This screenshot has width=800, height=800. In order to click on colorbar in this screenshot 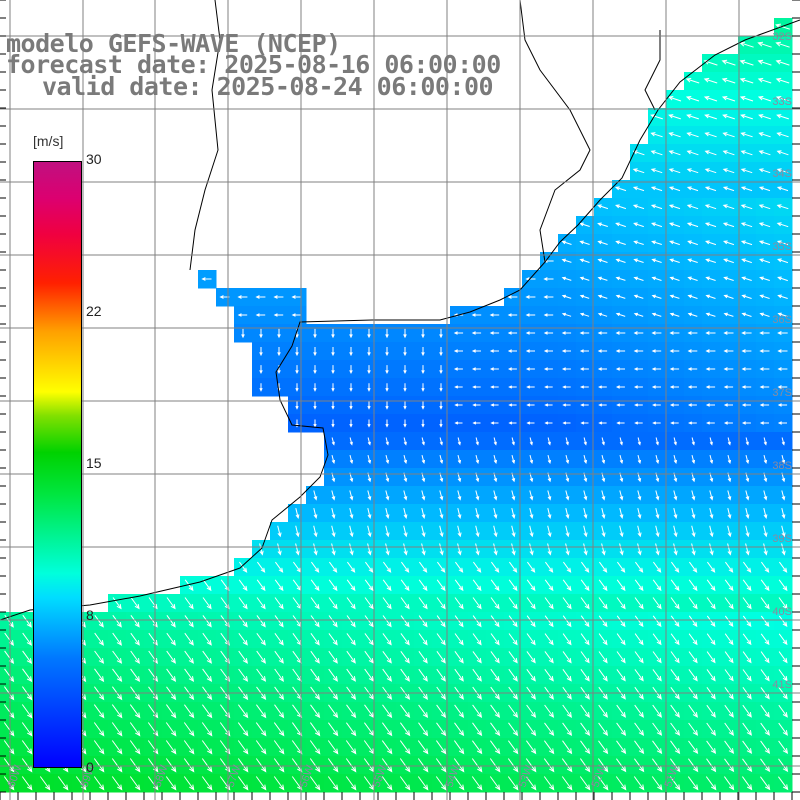, I will do `click(57, 464)`.